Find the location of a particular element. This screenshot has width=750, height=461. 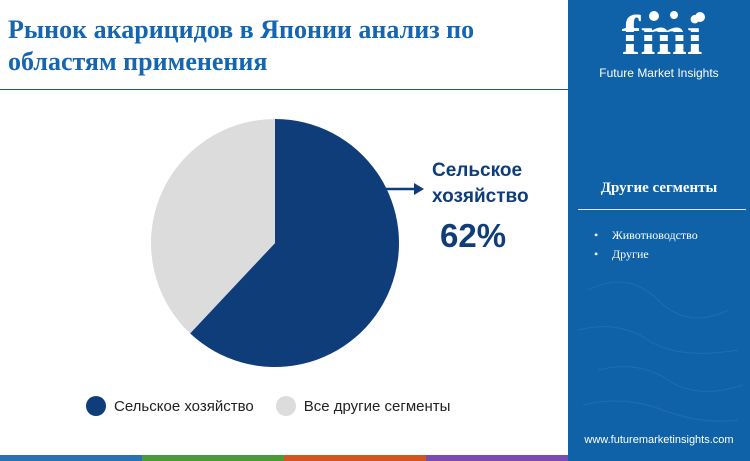

legend-label: Все другие сегменты is located at coordinates (377, 406).